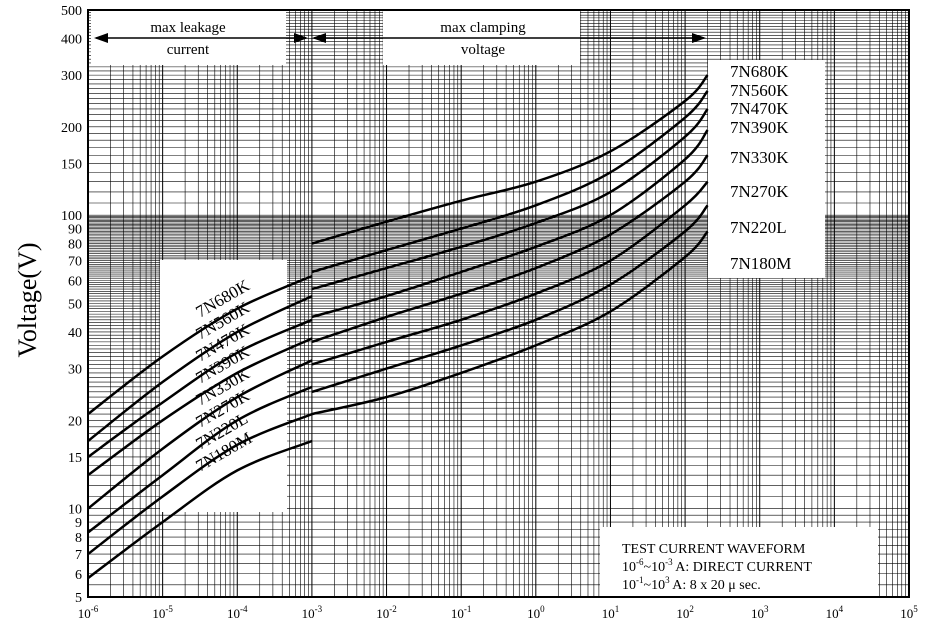 The image size is (931, 630). Describe the element at coordinates (75, 458) in the screenshot. I see `y-tick-label: 15` at that location.